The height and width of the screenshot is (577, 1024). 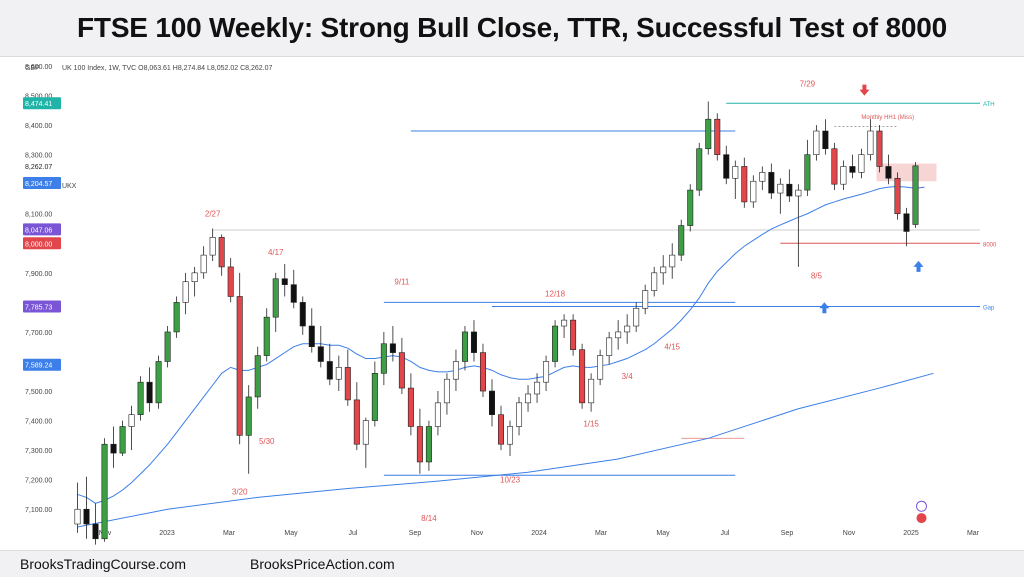 What do you see at coordinates (906, 172) in the screenshot?
I see `shade-box` at bounding box center [906, 172].